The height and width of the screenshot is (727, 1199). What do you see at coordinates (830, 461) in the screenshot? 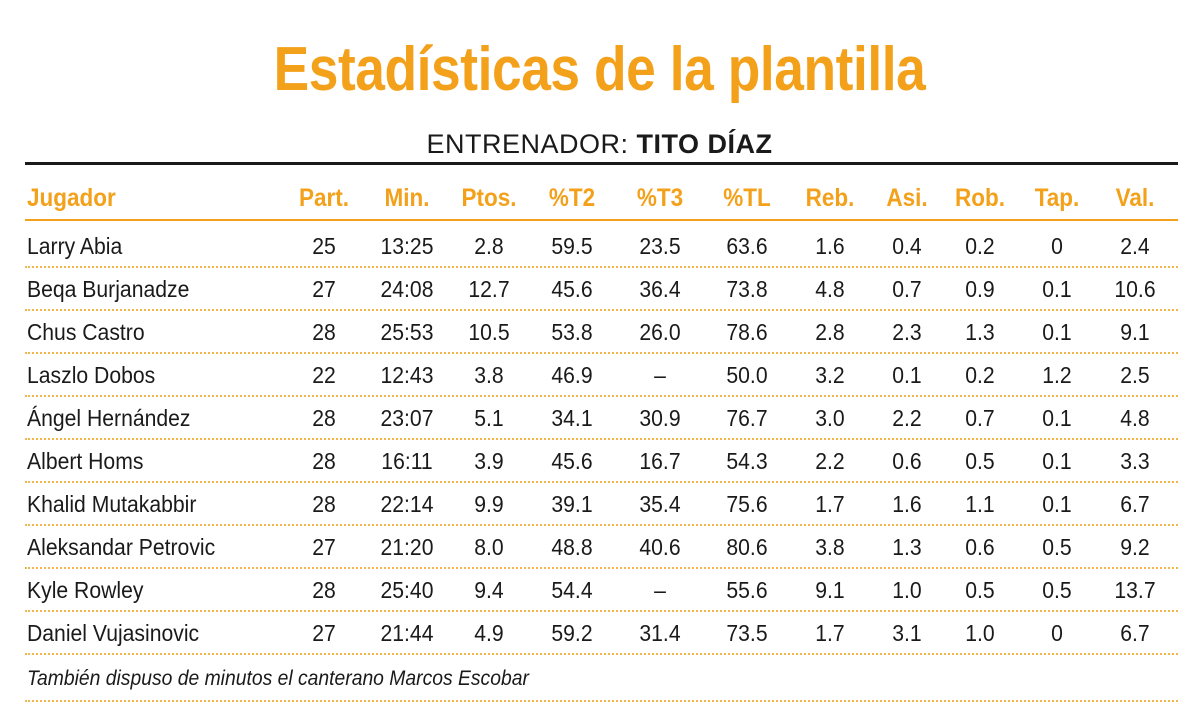
I see `cell-rebounds: 2.2` at bounding box center [830, 461].